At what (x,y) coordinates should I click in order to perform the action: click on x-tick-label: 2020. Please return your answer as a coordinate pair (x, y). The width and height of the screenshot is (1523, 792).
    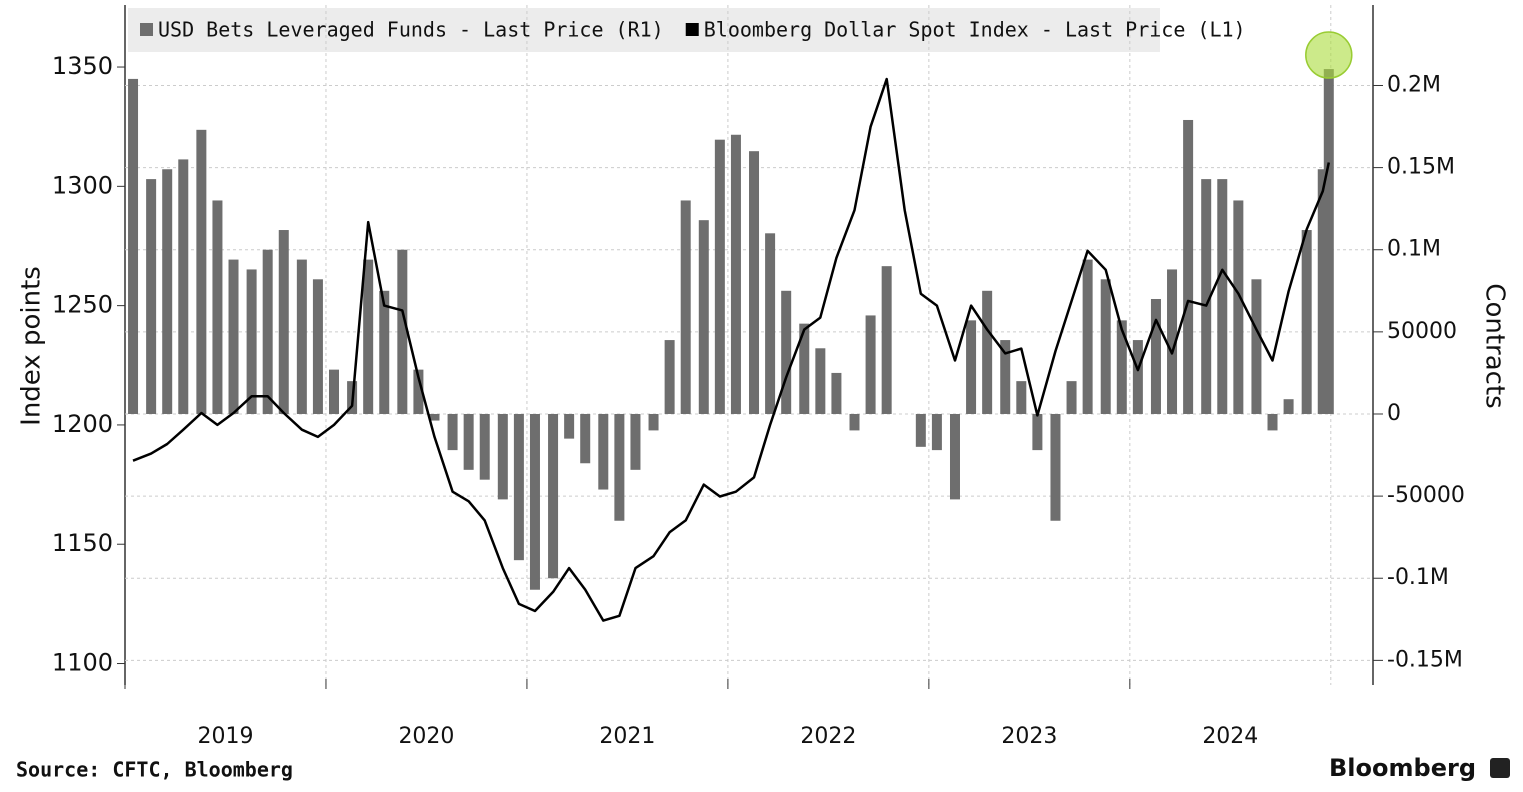
    Looking at the image, I should click on (426, 736).